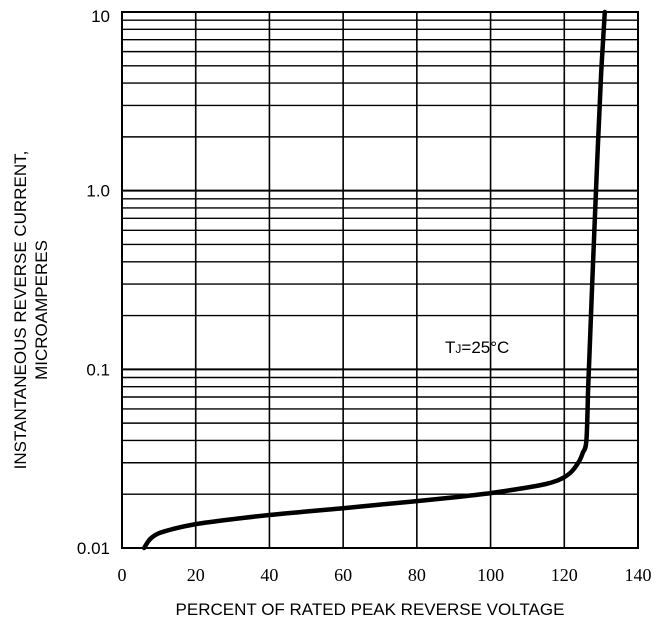 This screenshot has height=624, width=660. I want to click on y-tick-label: 1.0, so click(98, 191).